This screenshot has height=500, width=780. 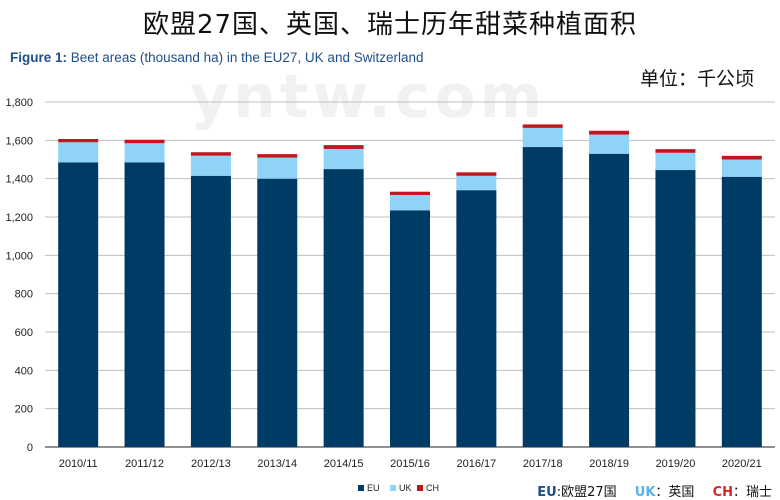 I want to click on x-tick-label: 2016/17, so click(x=476, y=464).